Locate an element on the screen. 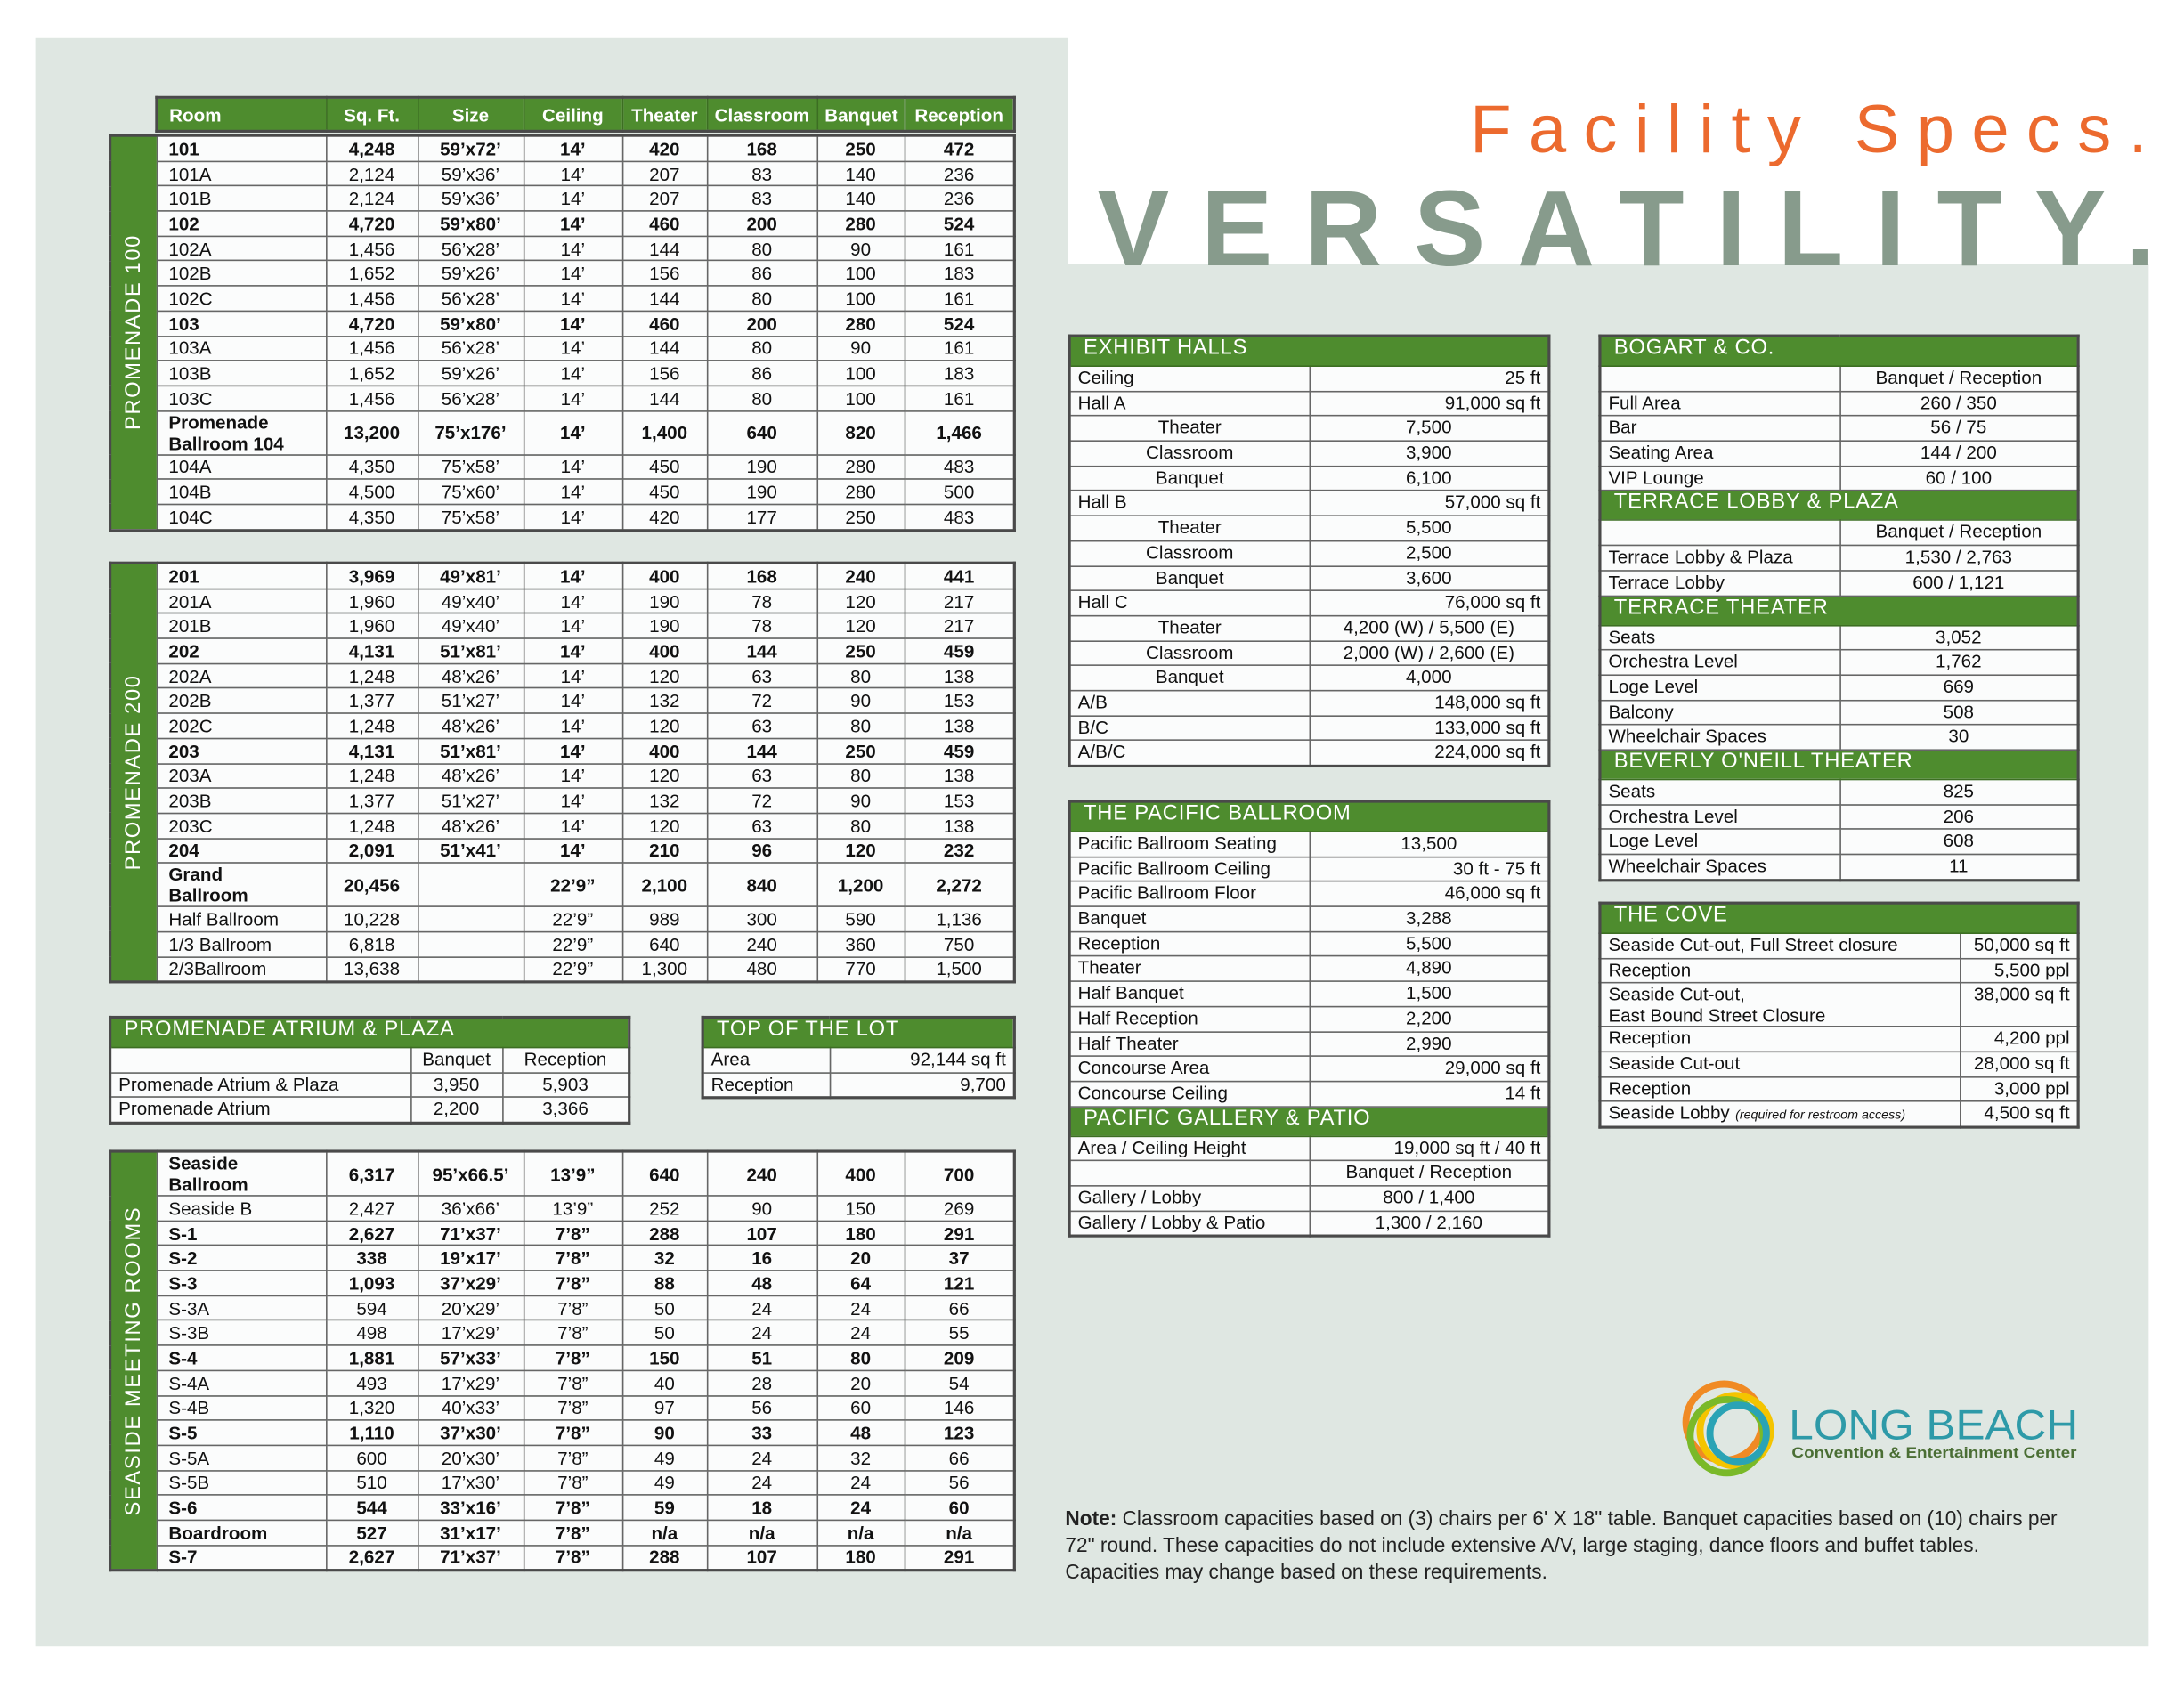 The height and width of the screenshot is (1689, 2184). table-cell: 207 is located at coordinates (664, 173).